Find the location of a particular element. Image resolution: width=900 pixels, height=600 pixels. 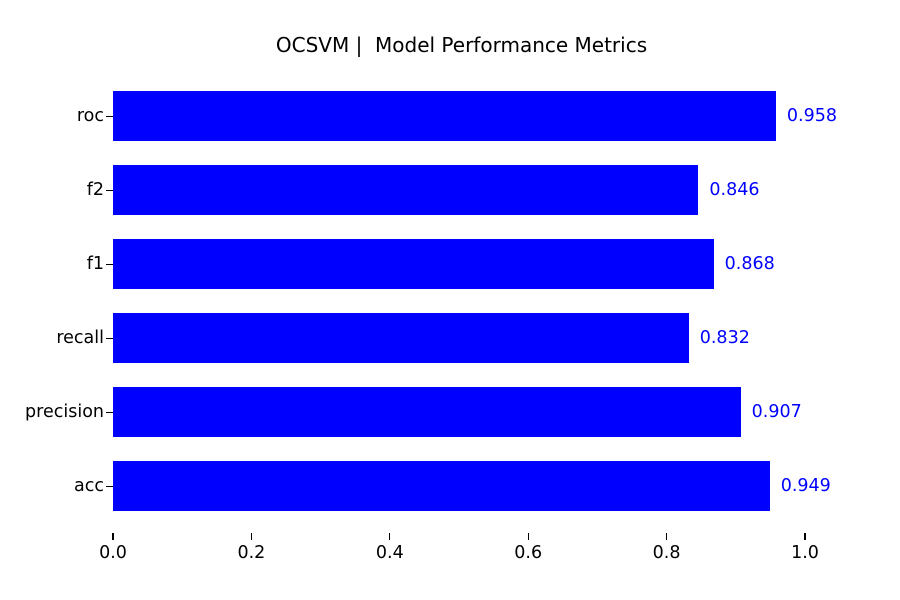

chart-title: OCSVM | Model Performance Metrics is located at coordinates (461, 45).